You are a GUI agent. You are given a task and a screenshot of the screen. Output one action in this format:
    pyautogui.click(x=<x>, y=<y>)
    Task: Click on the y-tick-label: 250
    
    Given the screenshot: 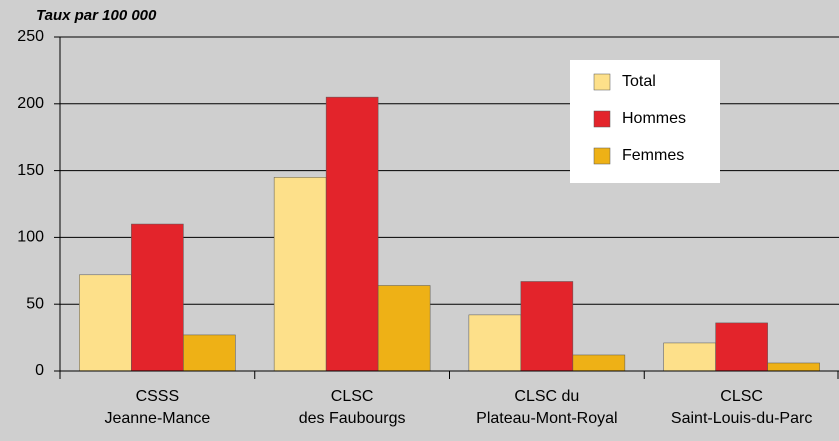 What is the action you would take?
    pyautogui.click(x=30, y=36)
    